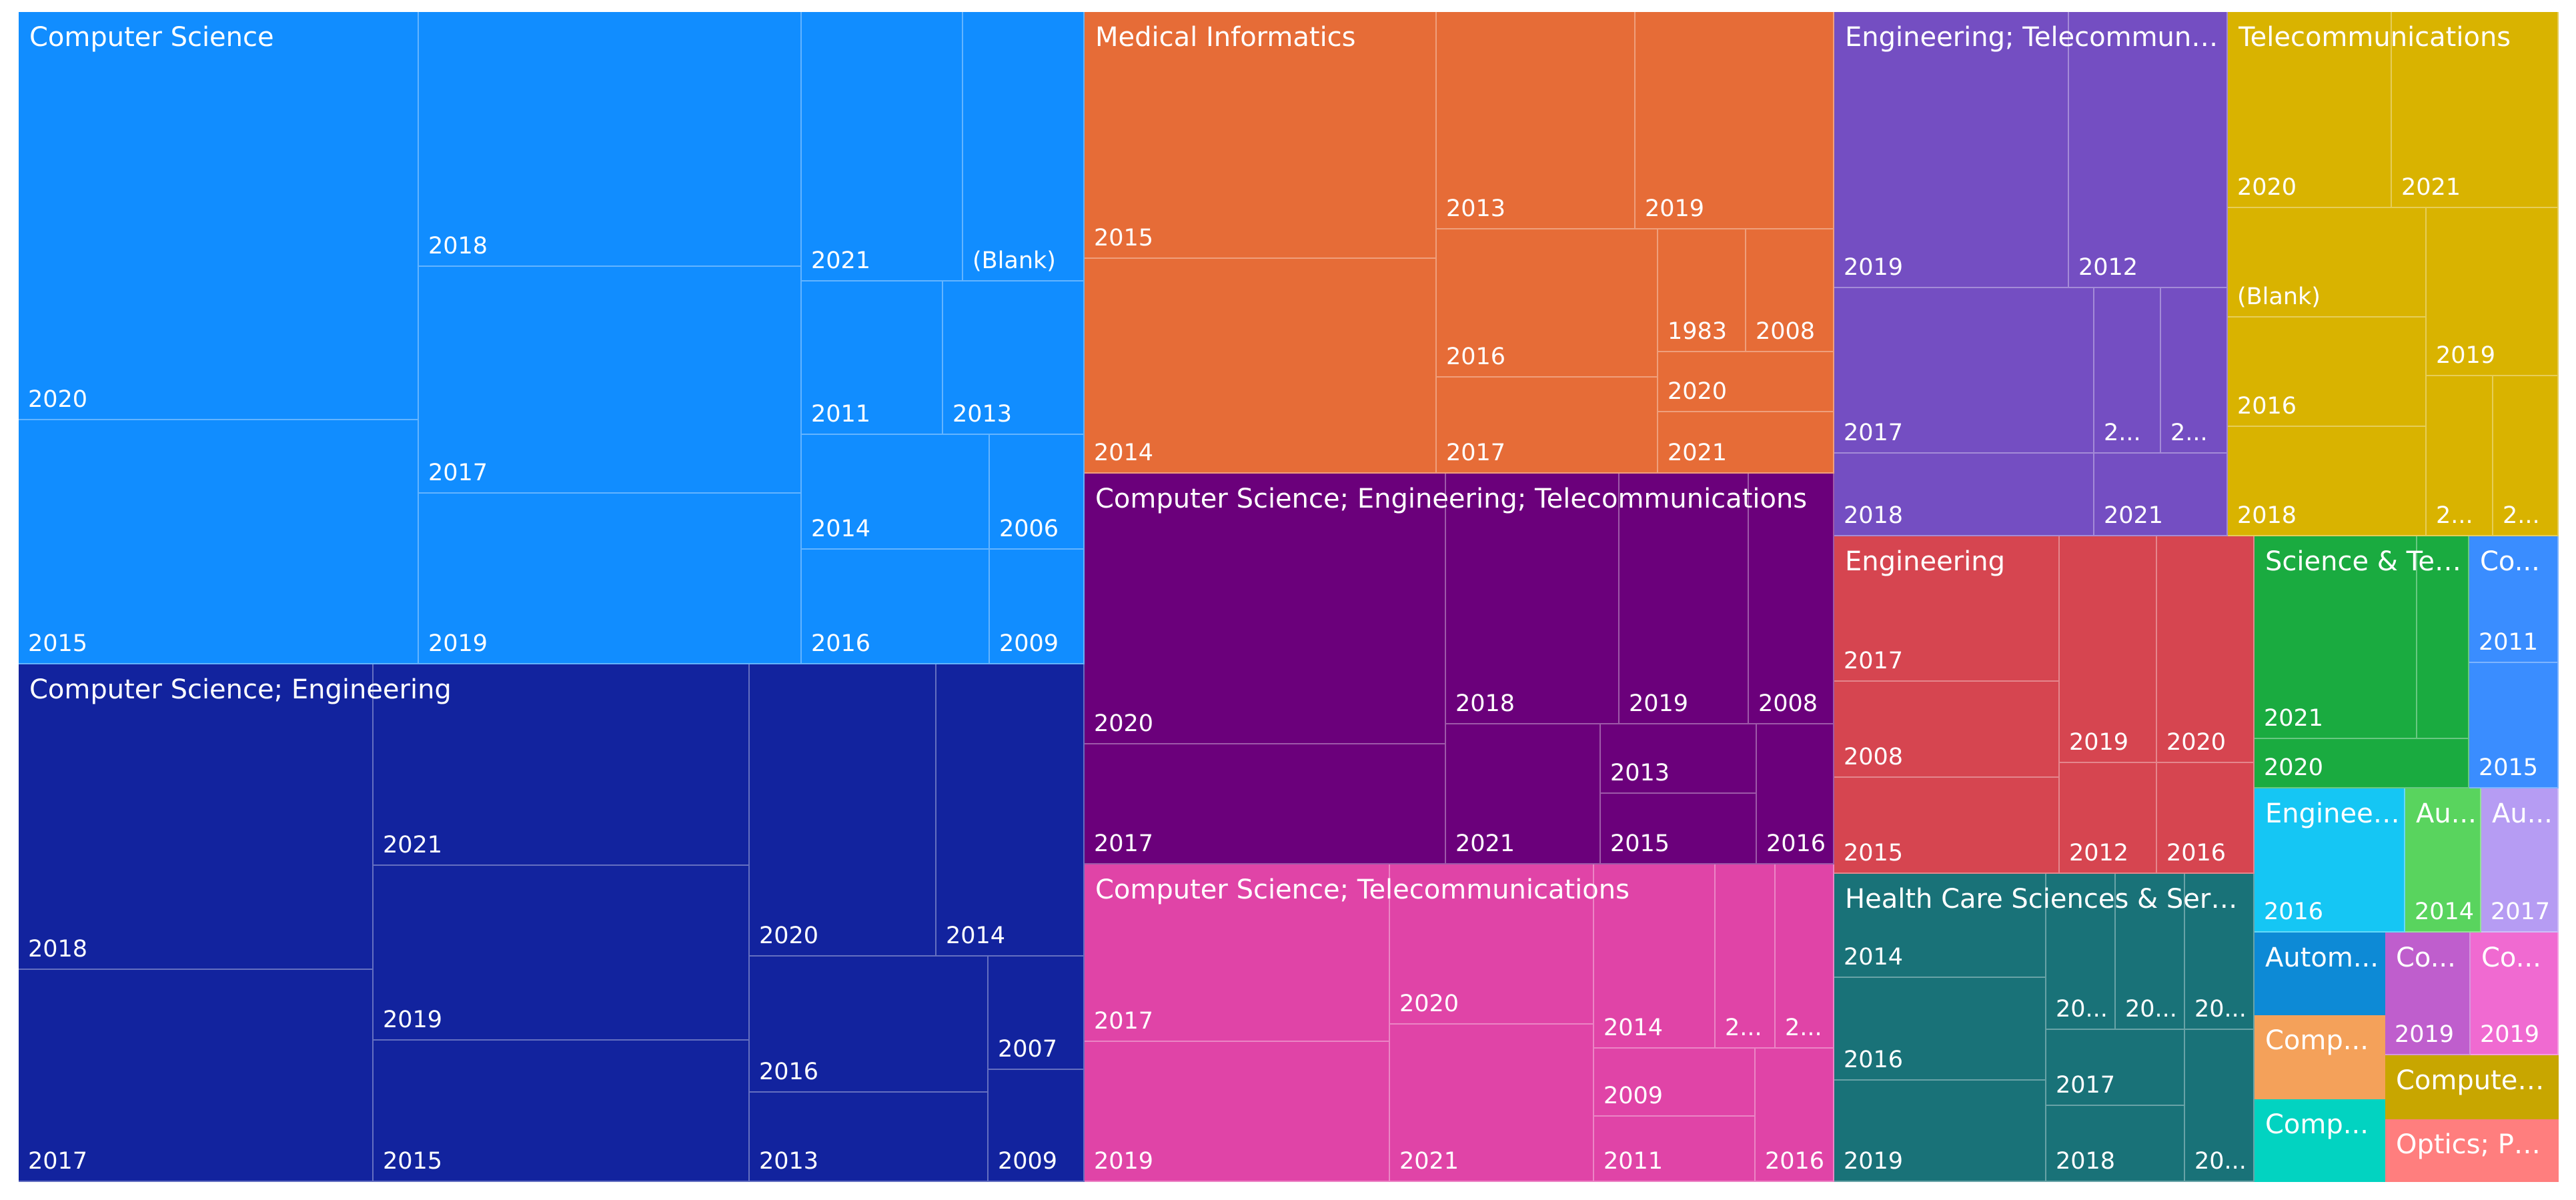 Image resolution: width=2576 pixels, height=1200 pixels. Describe the element at coordinates (1037, 1126) in the screenshot. I see `treemap-cell: 2009` at that location.